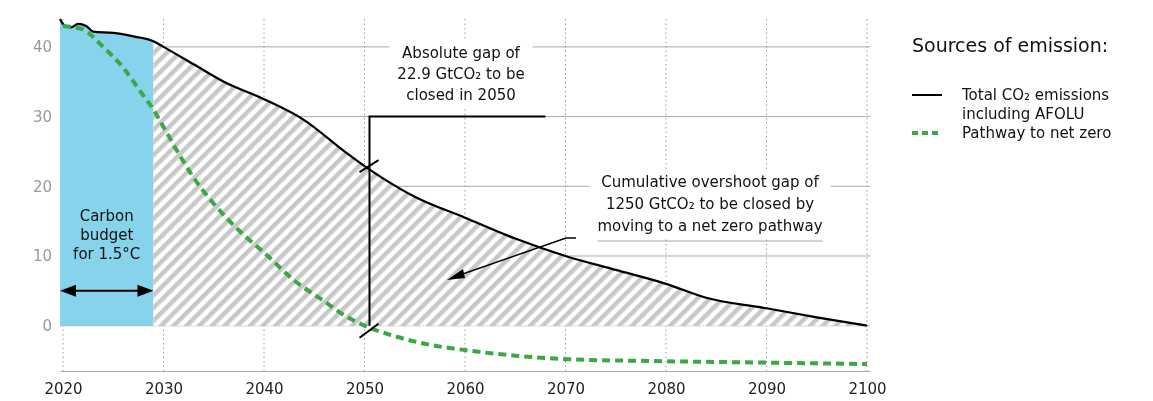 This screenshot has height=401, width=1153. What do you see at coordinates (465, 388) in the screenshot?
I see `x-tick-label: 2060` at bounding box center [465, 388].